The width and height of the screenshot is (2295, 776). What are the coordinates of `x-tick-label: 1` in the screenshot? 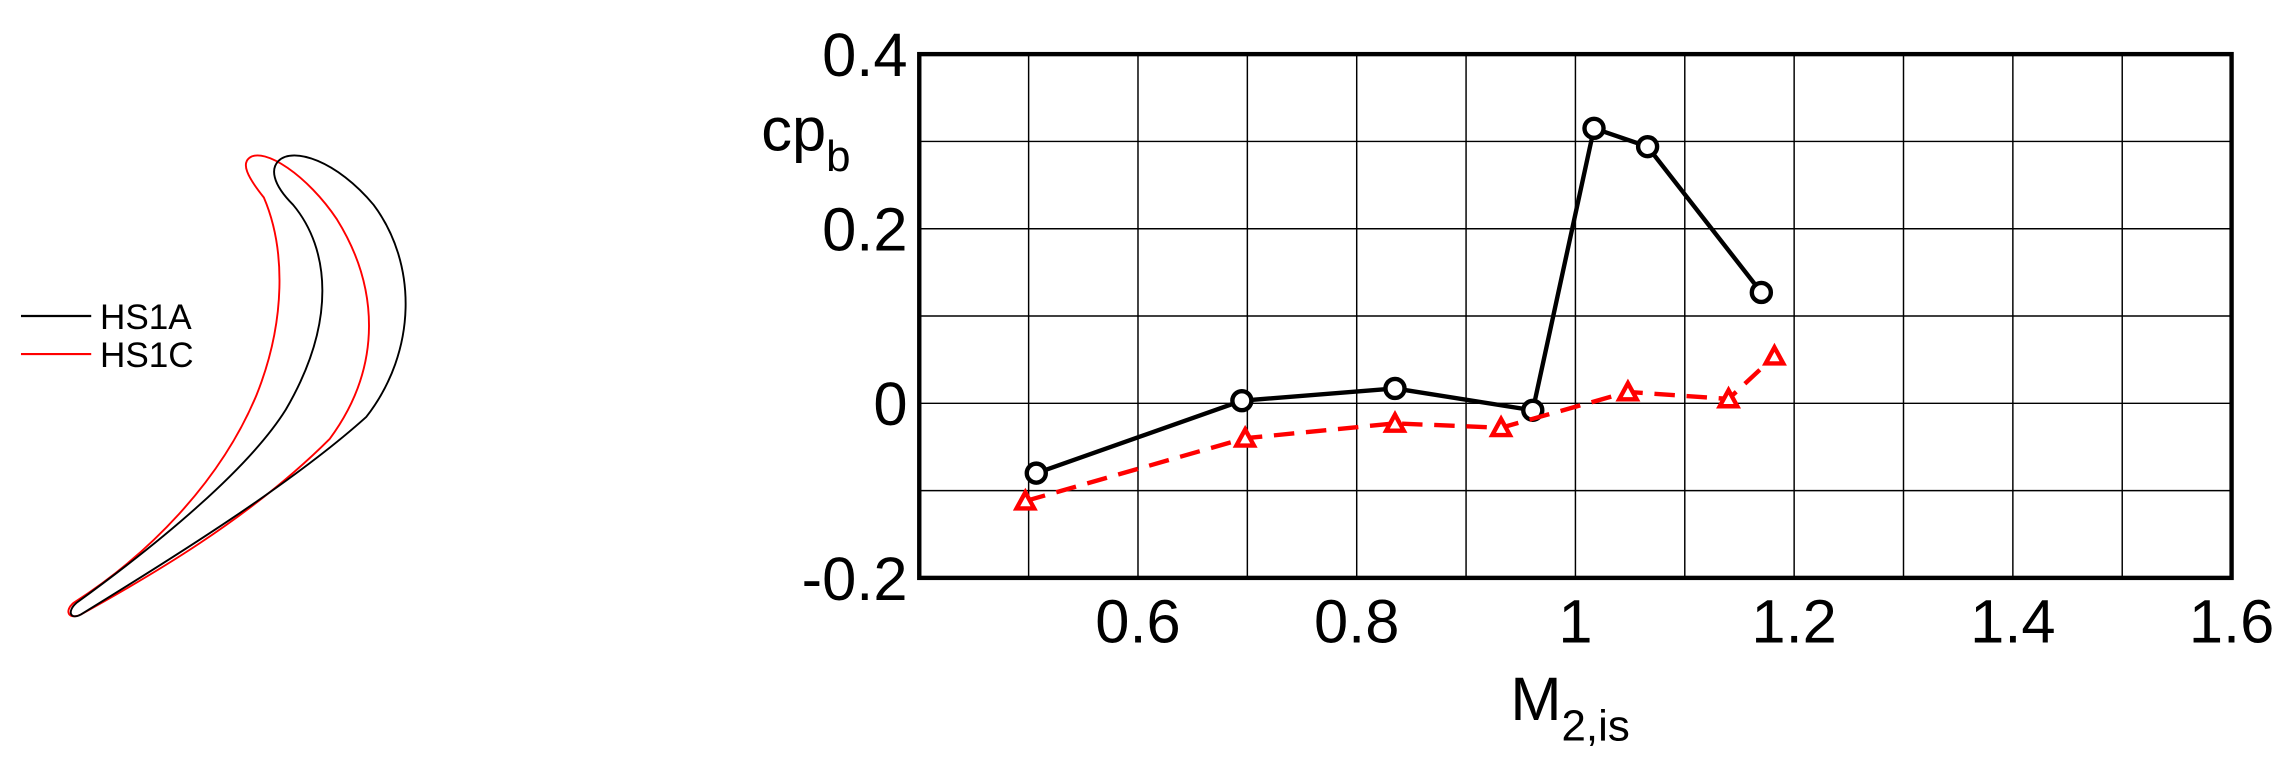 It's located at (1575, 621).